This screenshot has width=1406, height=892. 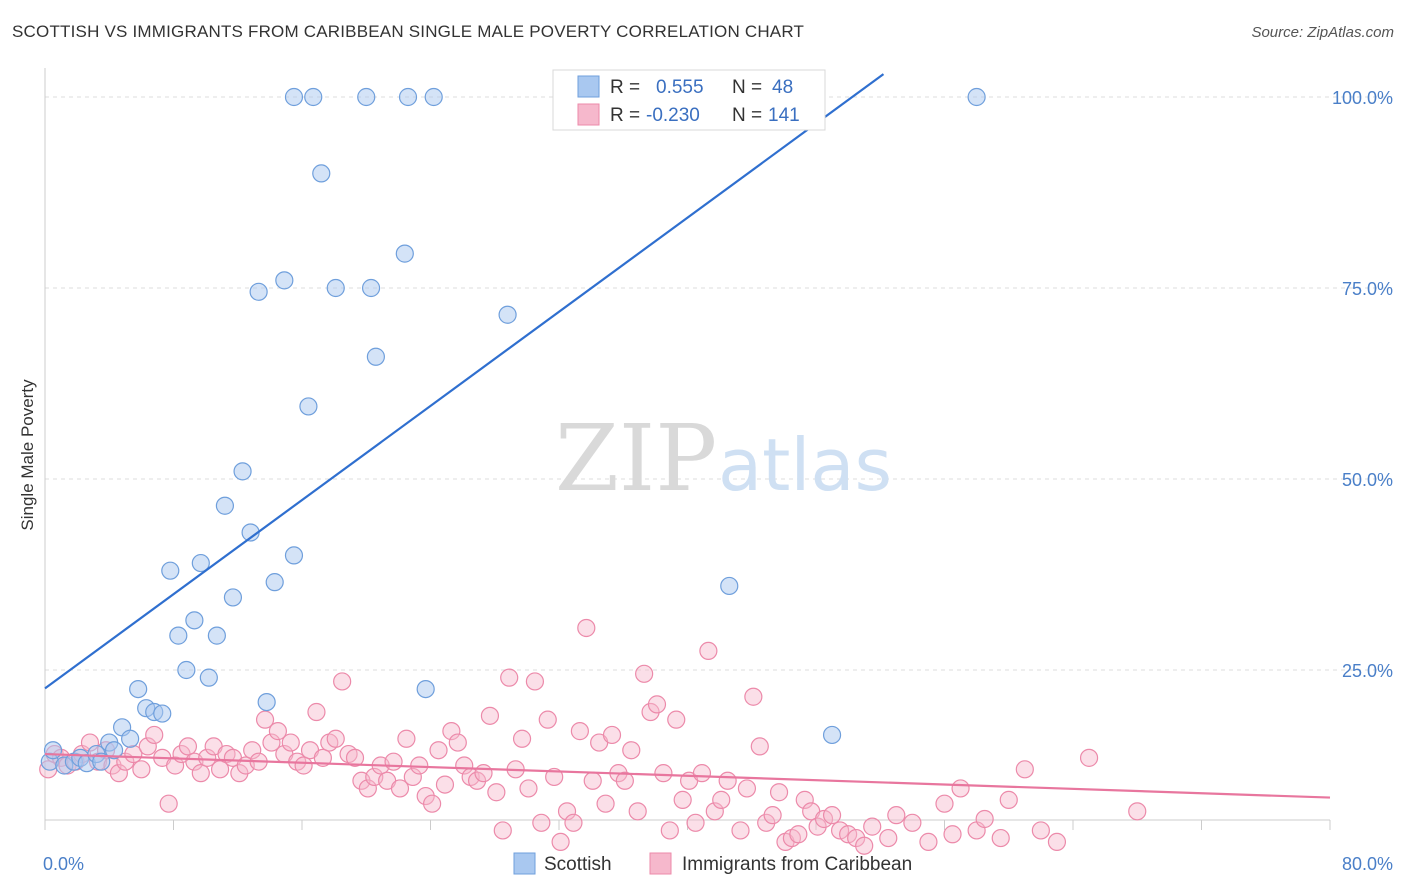 What do you see at coordinates (588, 114) in the screenshot?
I see `legend-swatch-caribbean` at bounding box center [588, 114].